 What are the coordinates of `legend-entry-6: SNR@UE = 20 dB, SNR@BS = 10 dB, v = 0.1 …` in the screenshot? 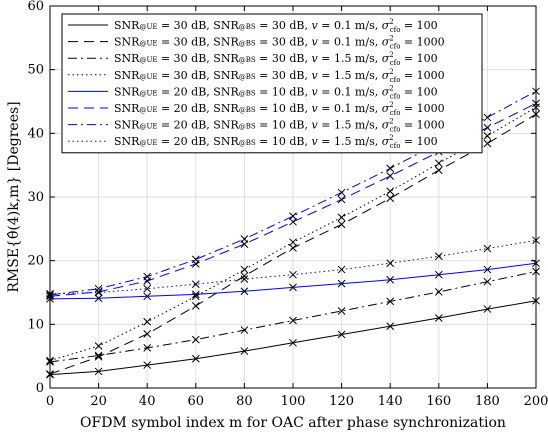 It's located at (279, 109).